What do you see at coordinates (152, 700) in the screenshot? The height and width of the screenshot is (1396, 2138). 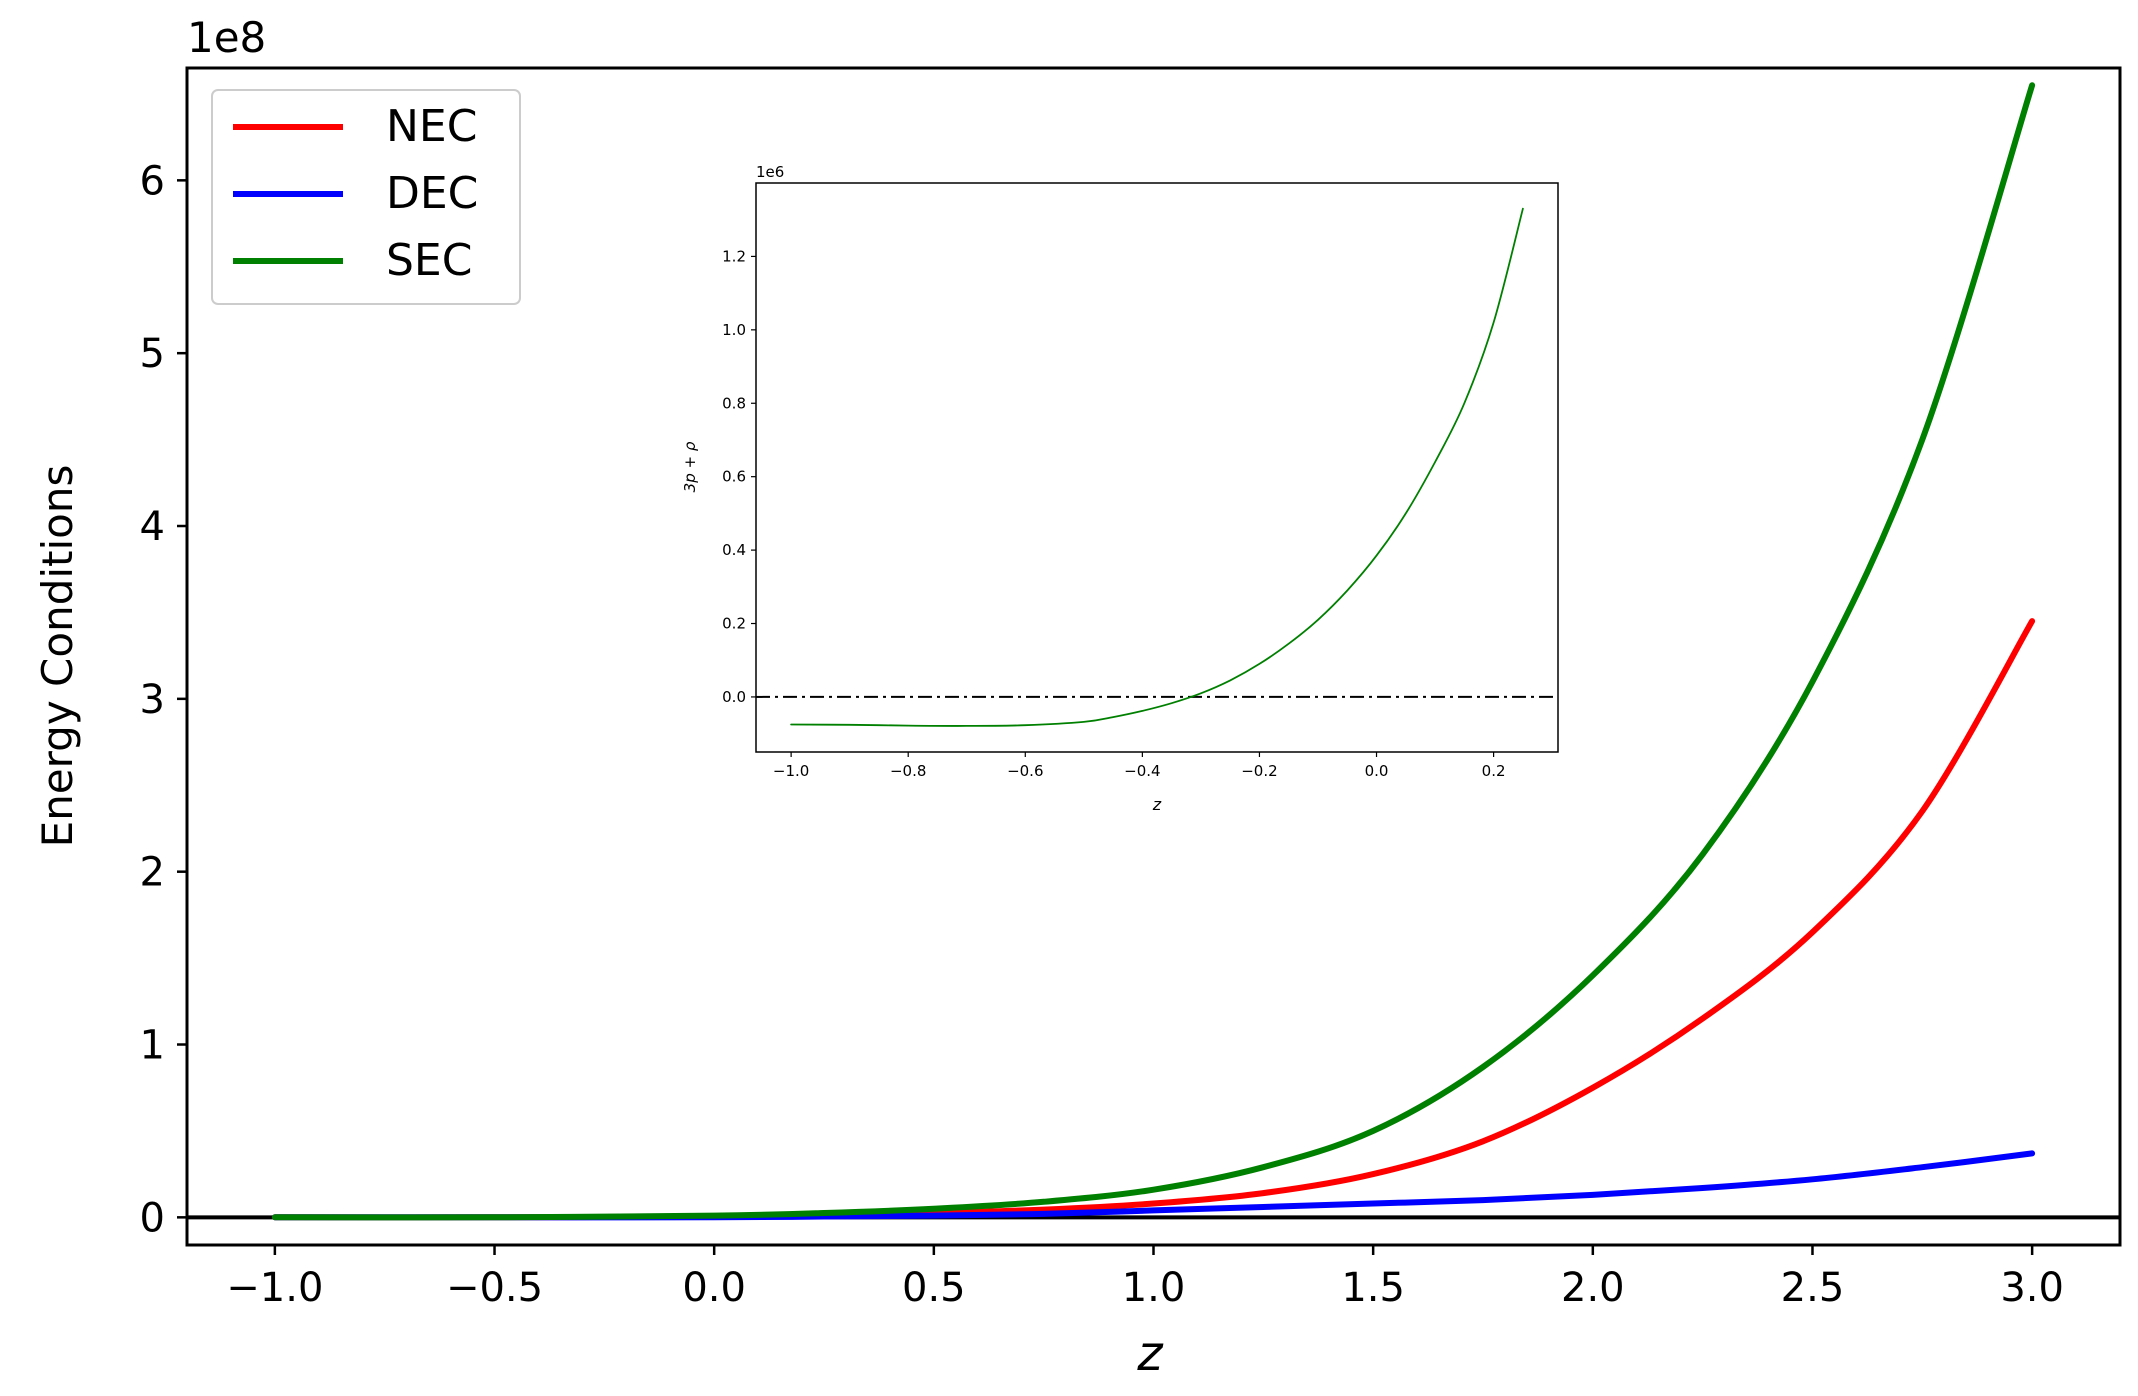 I see `main-y-tick-label: 3` at bounding box center [152, 700].